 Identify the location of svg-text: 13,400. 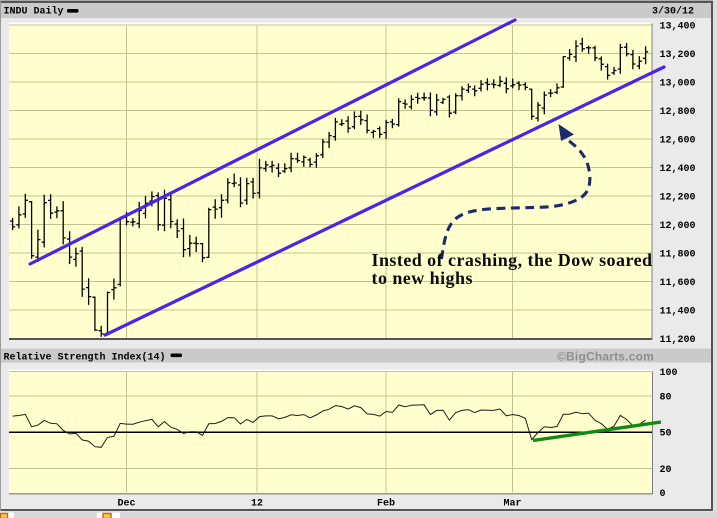
(678, 27).